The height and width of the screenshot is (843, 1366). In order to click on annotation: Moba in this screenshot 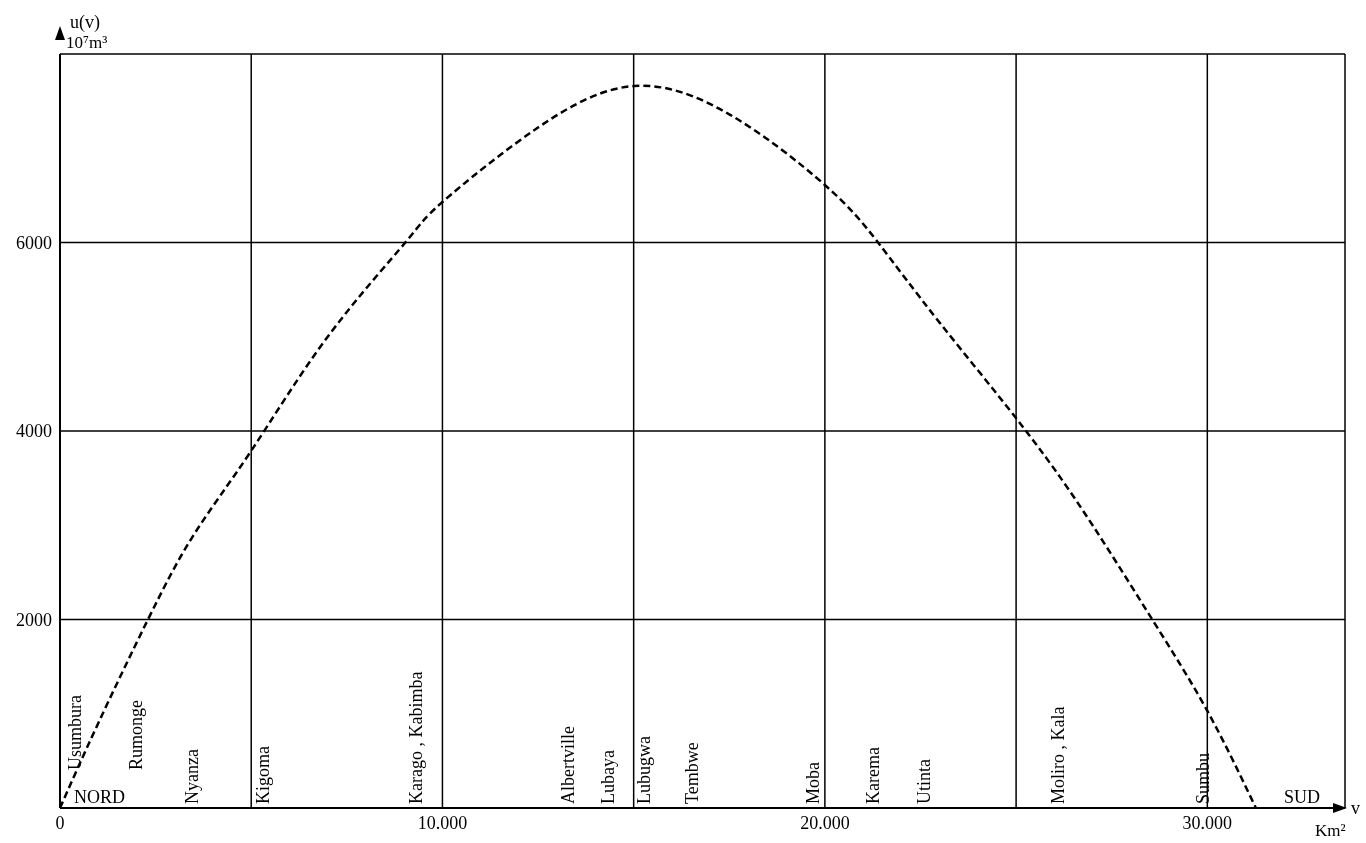, I will do `click(813, 783)`.